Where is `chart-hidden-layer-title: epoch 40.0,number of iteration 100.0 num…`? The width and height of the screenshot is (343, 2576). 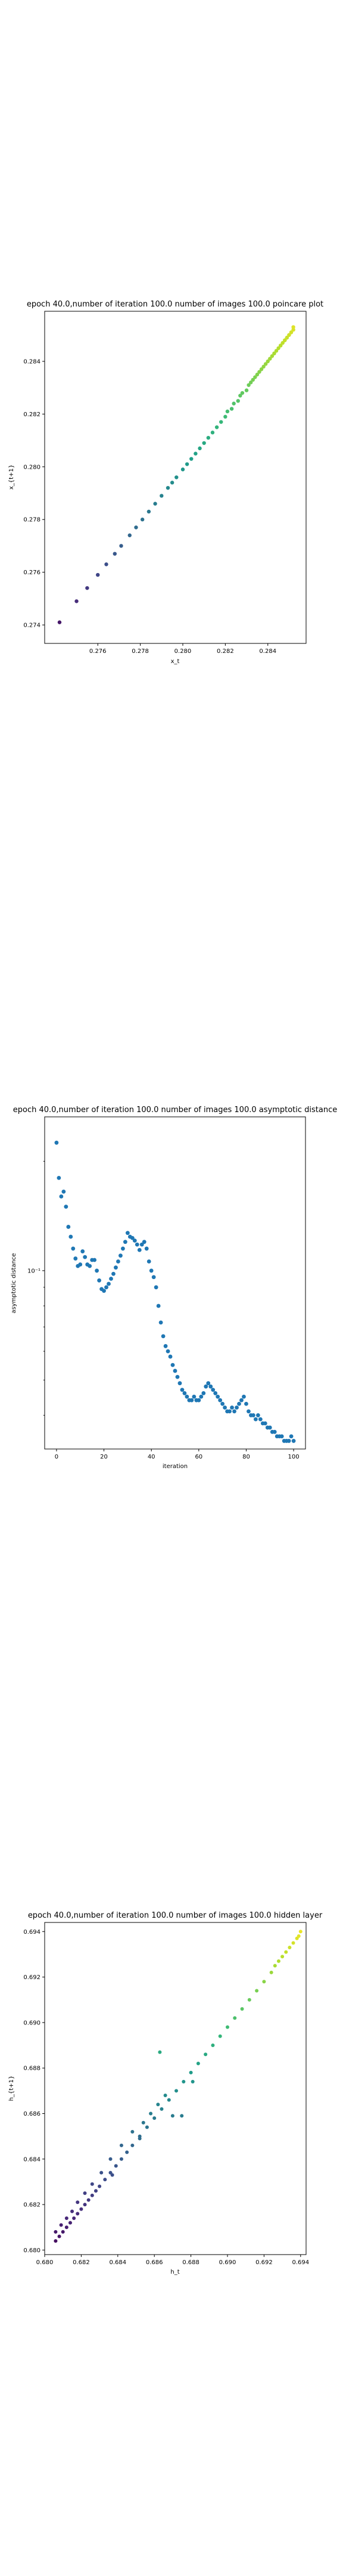 chart-hidden-layer-title: epoch 40.0,number of iteration 100.0 num… is located at coordinates (175, 1916).